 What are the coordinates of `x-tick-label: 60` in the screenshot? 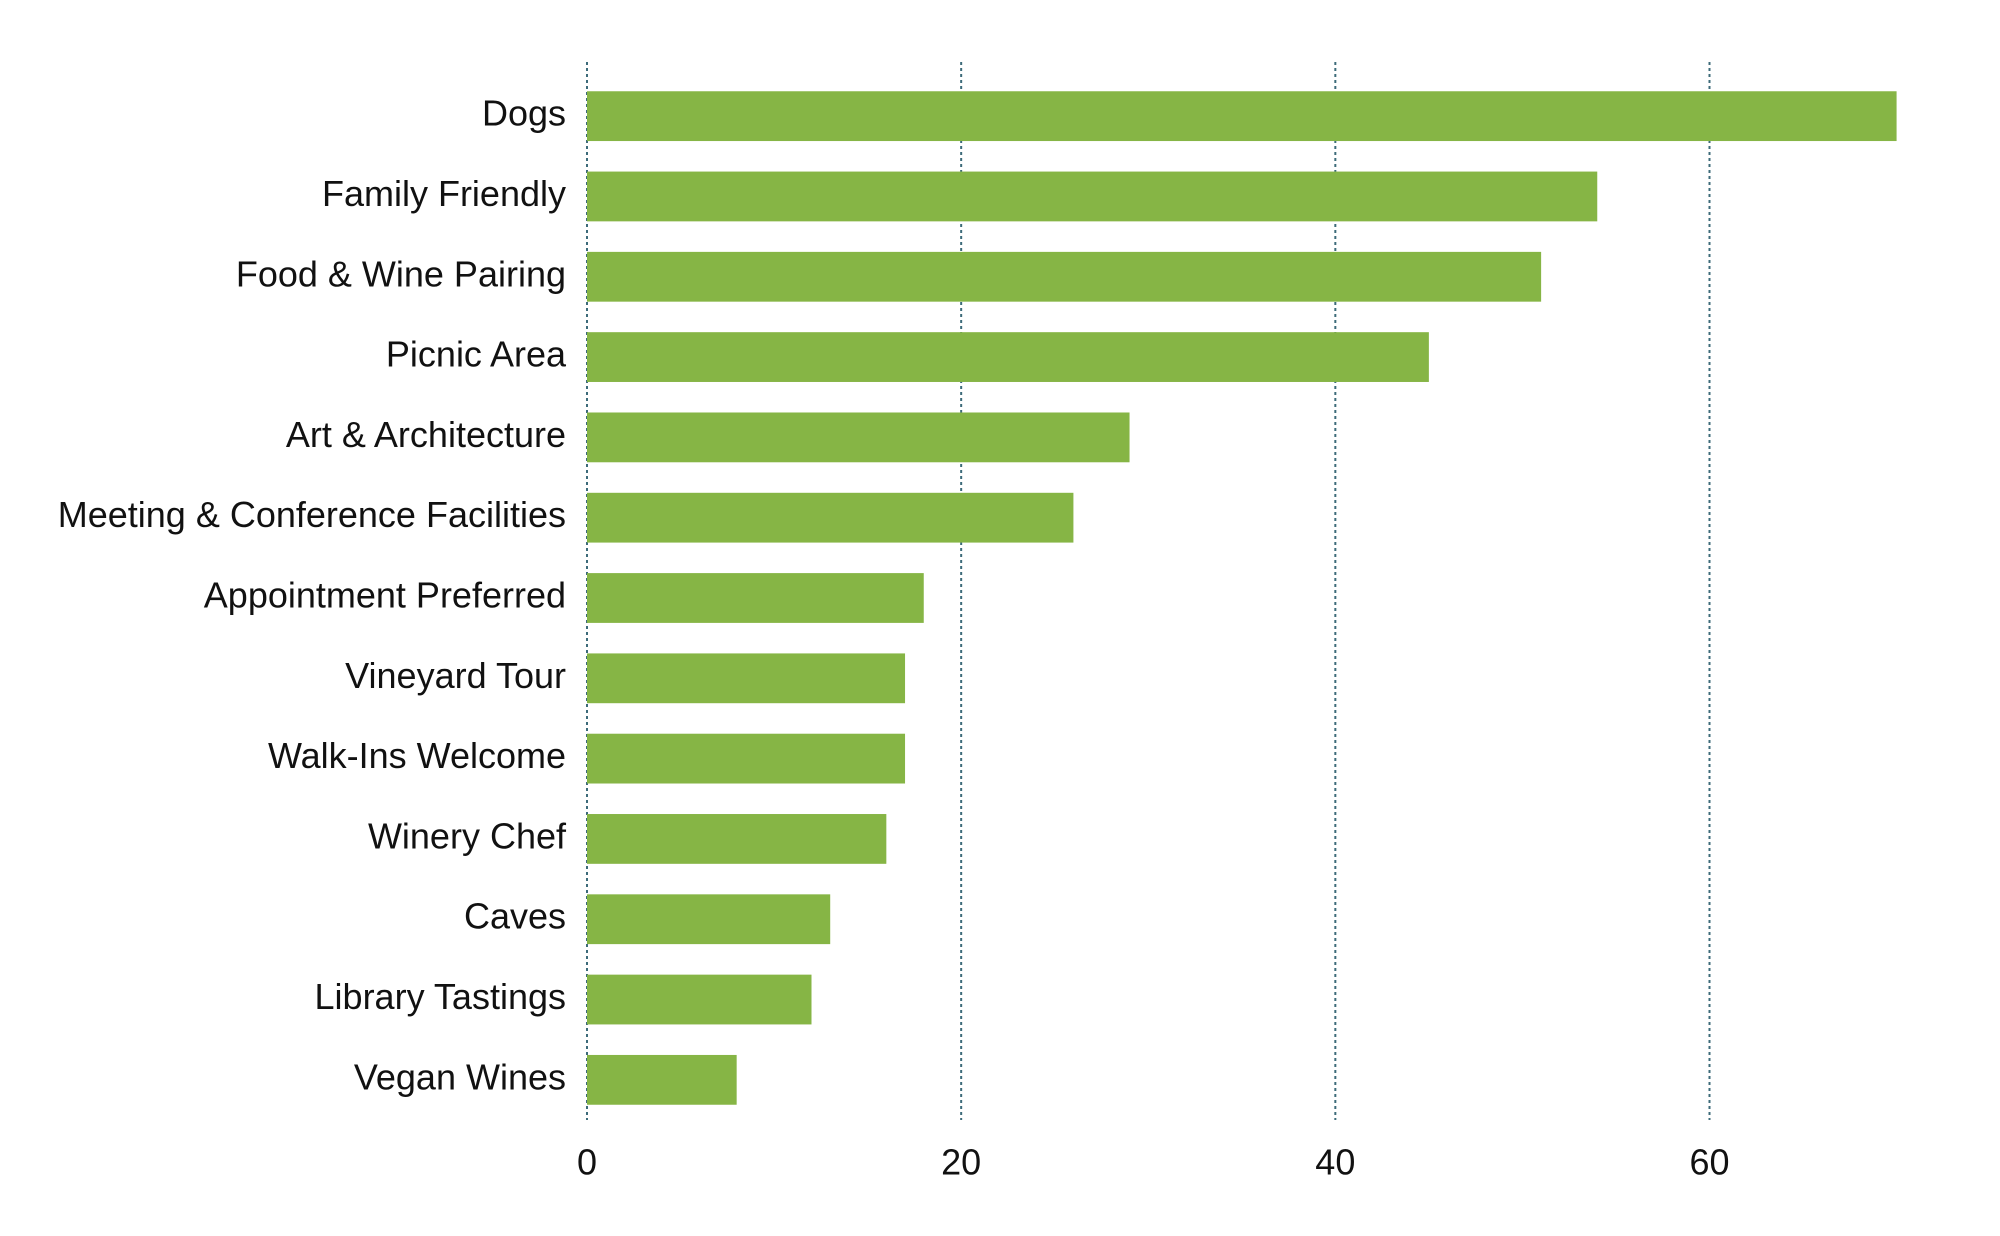 It's located at (1709, 1162).